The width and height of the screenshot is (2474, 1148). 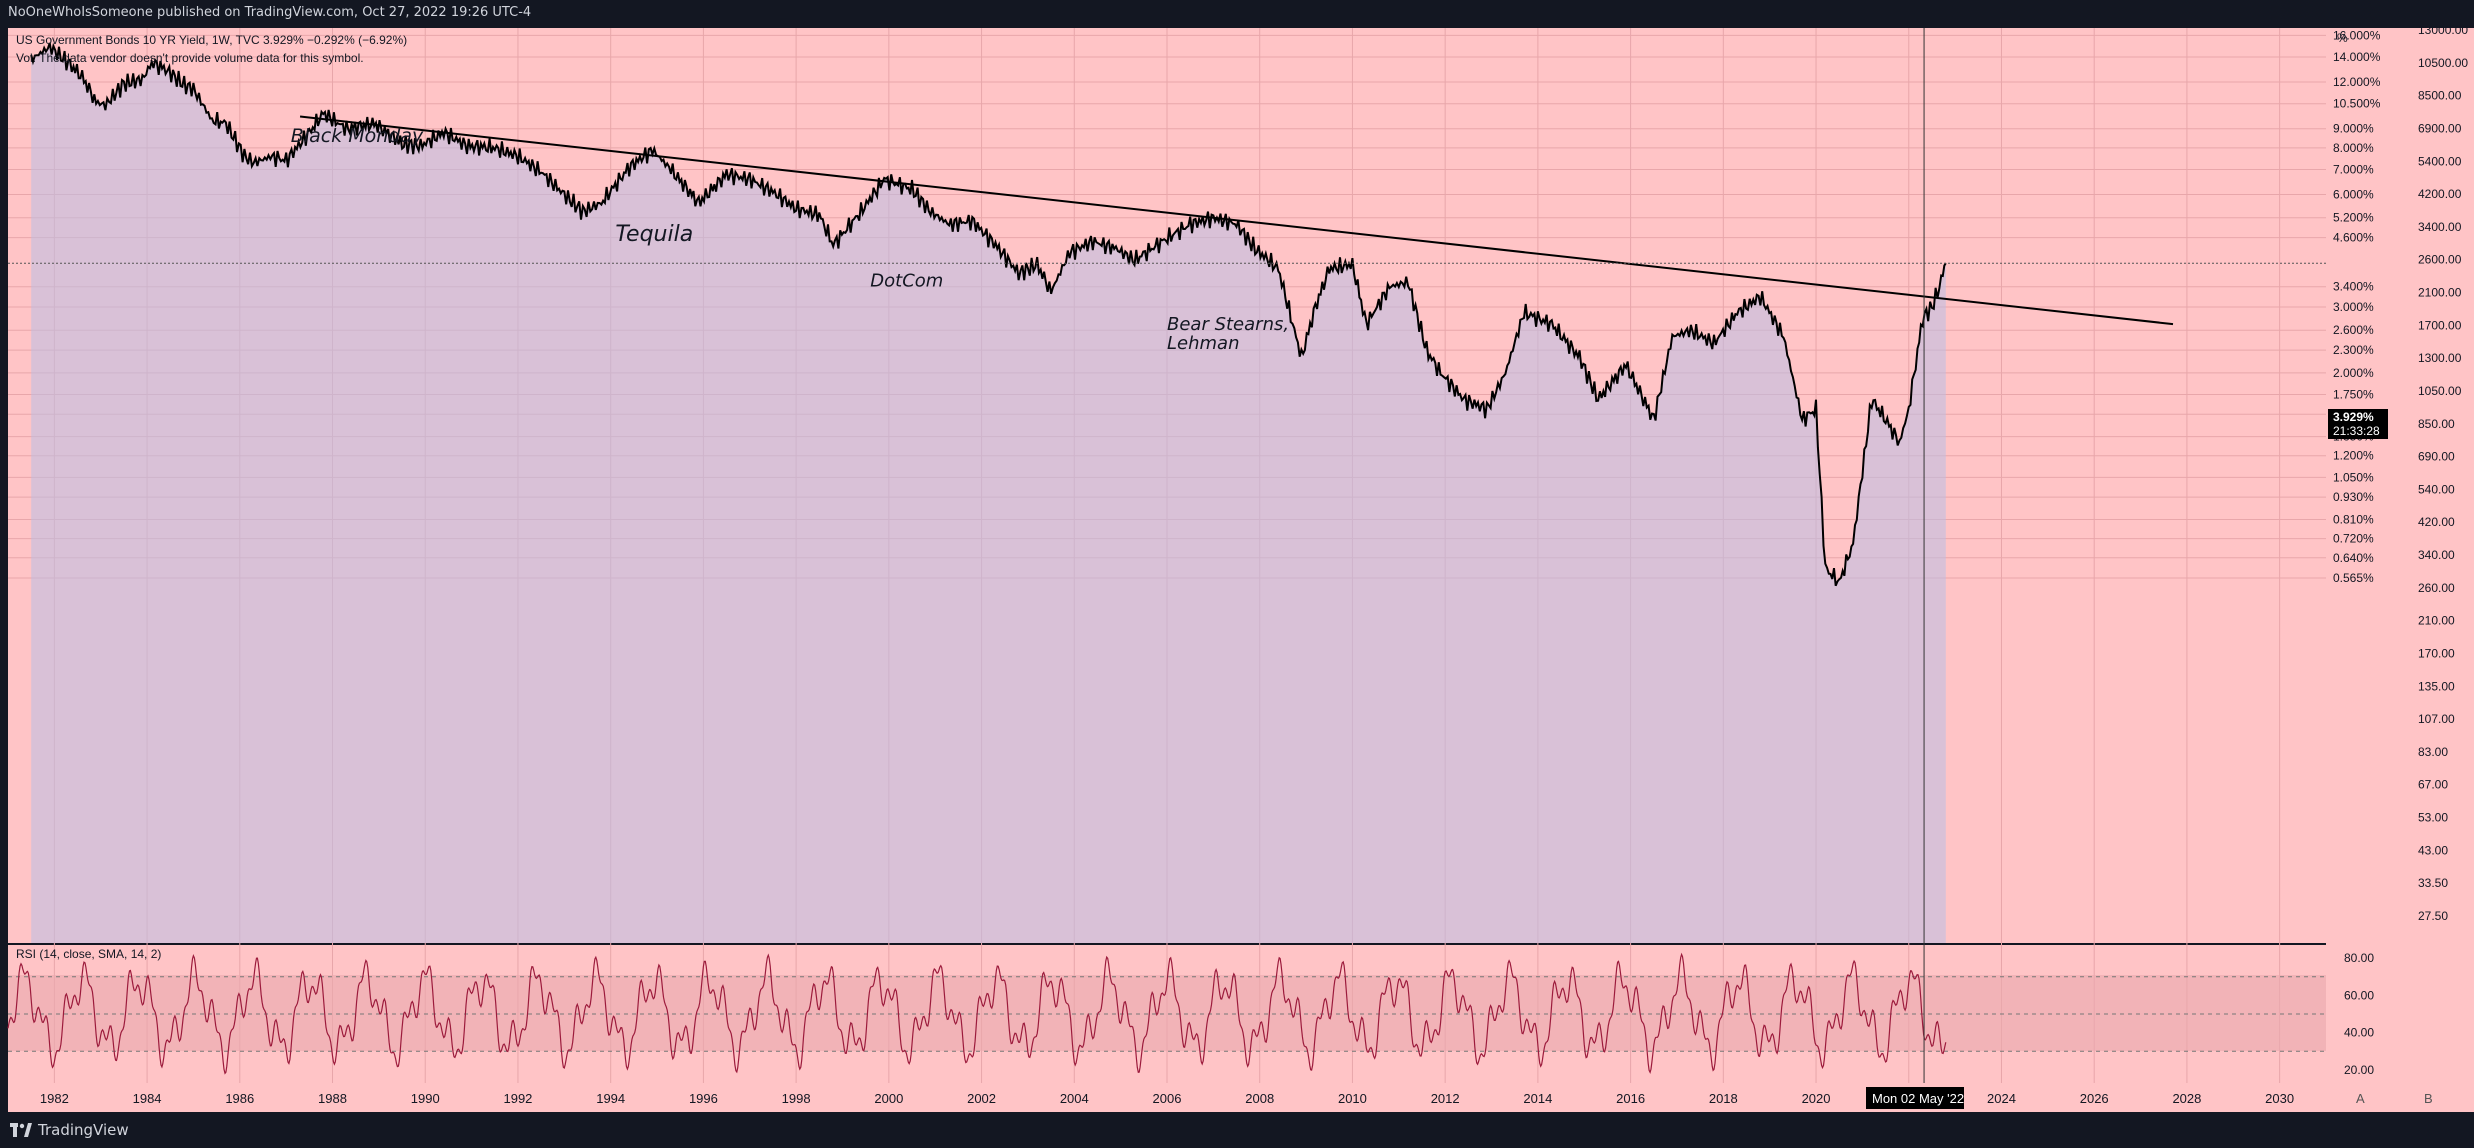 What do you see at coordinates (2436, 588) in the screenshot?
I see `secondary-tick-label: 260.00` at bounding box center [2436, 588].